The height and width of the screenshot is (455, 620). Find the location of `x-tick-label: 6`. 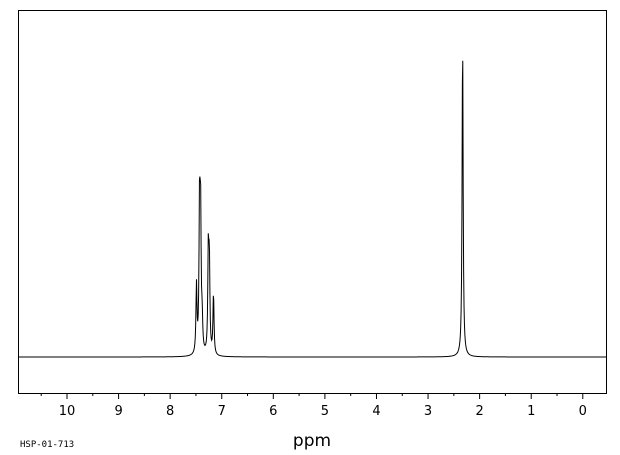

x-tick-label: 6 is located at coordinates (273, 411).